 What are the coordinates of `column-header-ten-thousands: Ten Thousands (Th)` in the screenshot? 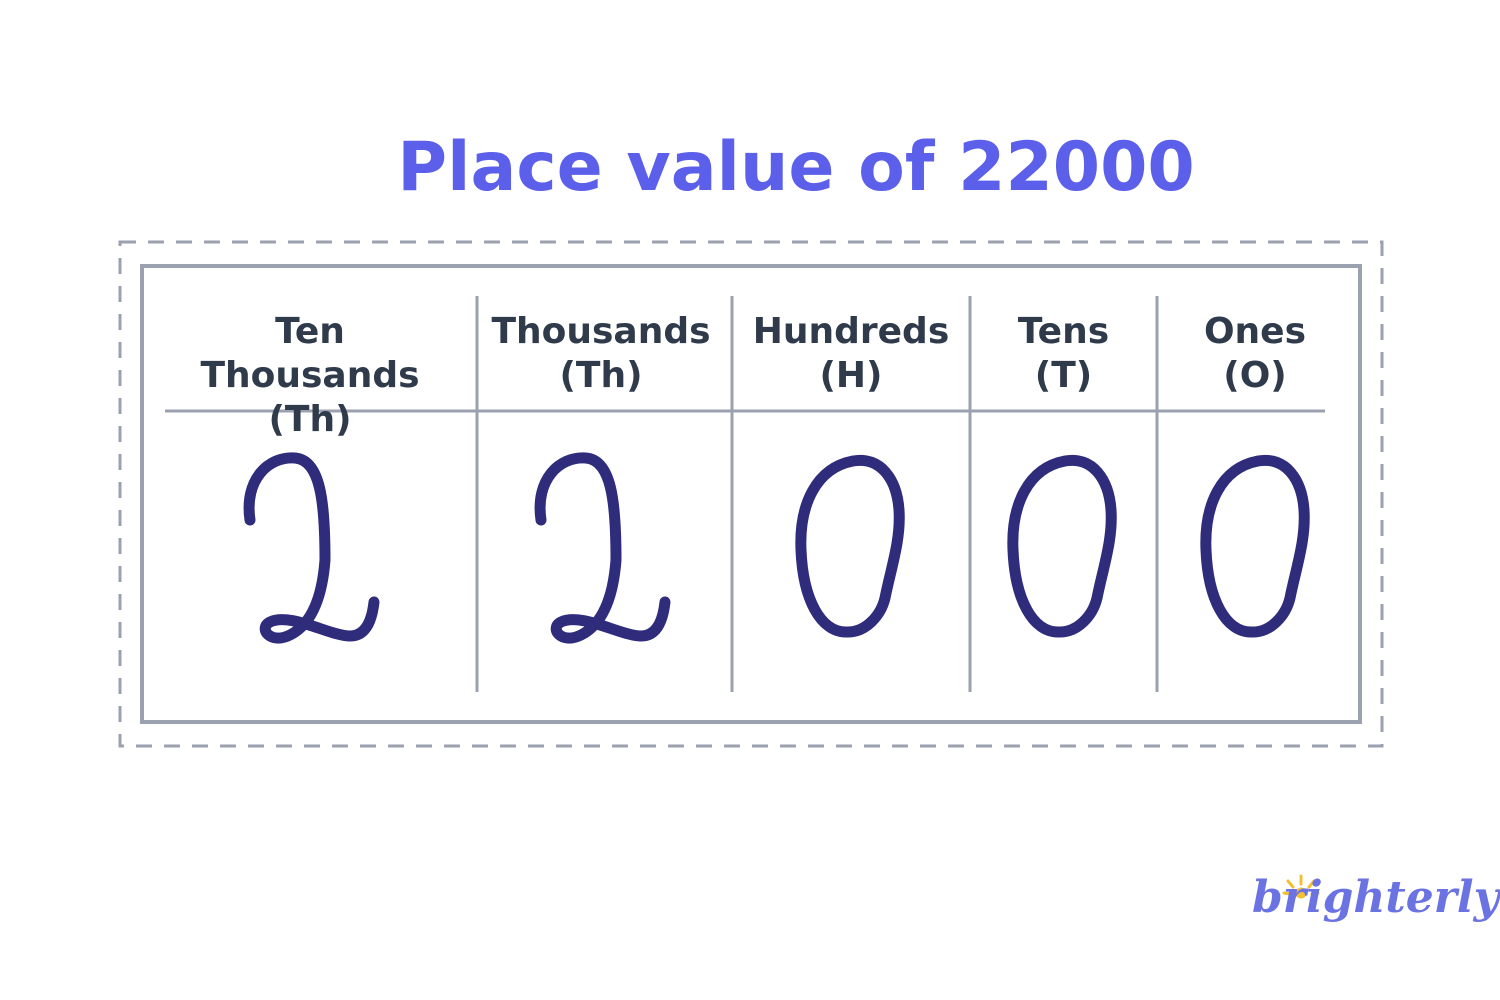 It's located at (310, 376).